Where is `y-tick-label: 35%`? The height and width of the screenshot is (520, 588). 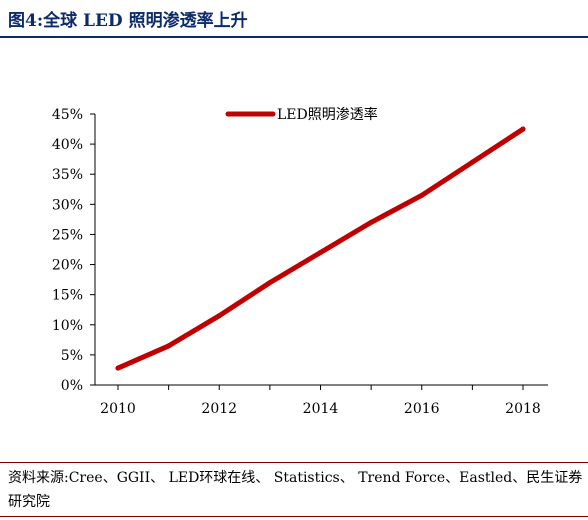 y-tick-label: 35% is located at coordinates (67, 175).